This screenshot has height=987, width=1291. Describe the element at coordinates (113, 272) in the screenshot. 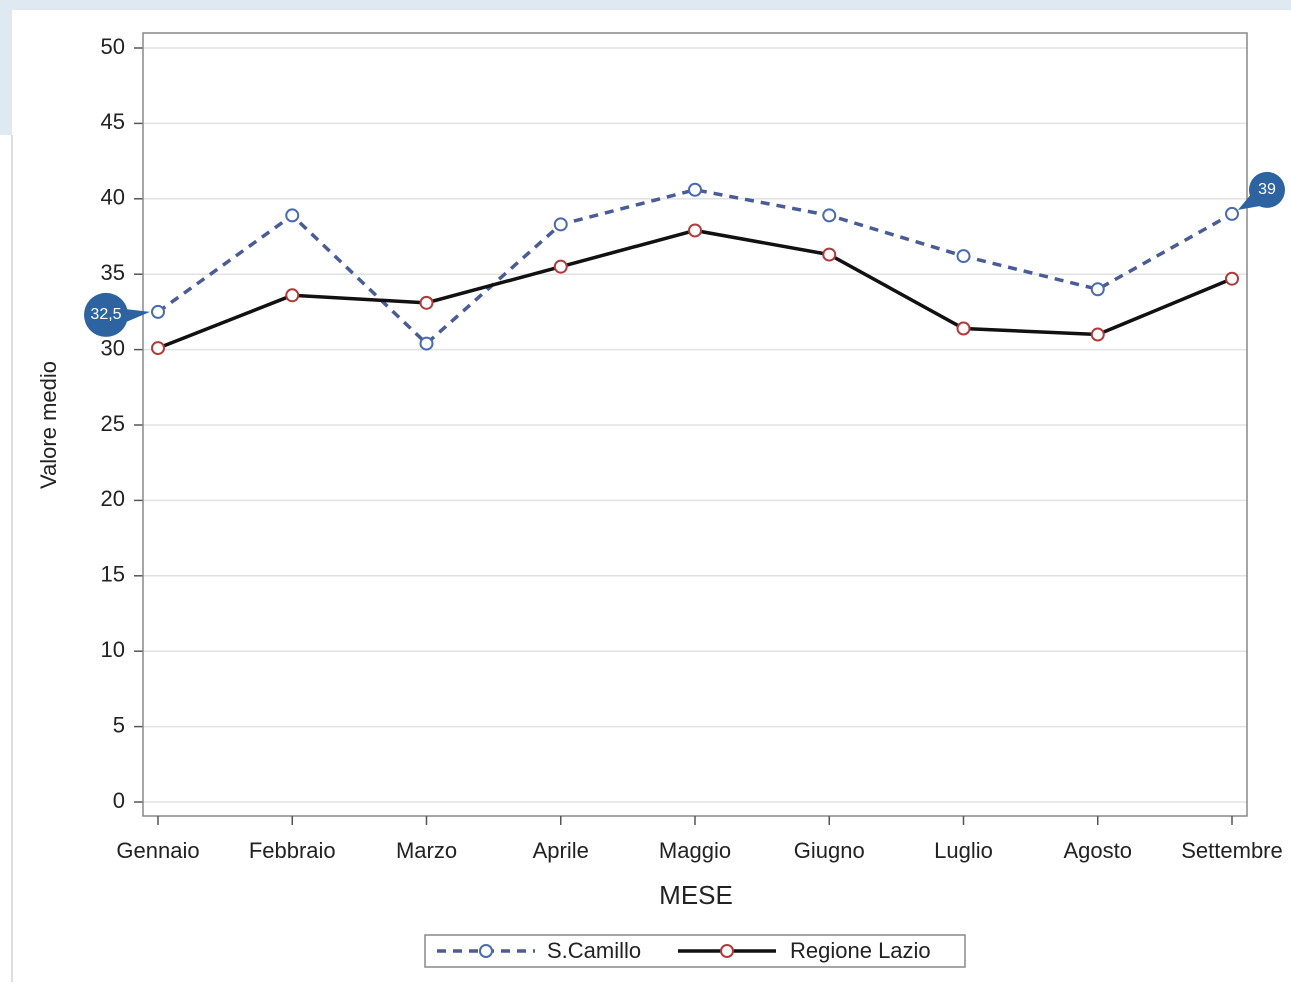

I see `y-tick-label: 35` at that location.